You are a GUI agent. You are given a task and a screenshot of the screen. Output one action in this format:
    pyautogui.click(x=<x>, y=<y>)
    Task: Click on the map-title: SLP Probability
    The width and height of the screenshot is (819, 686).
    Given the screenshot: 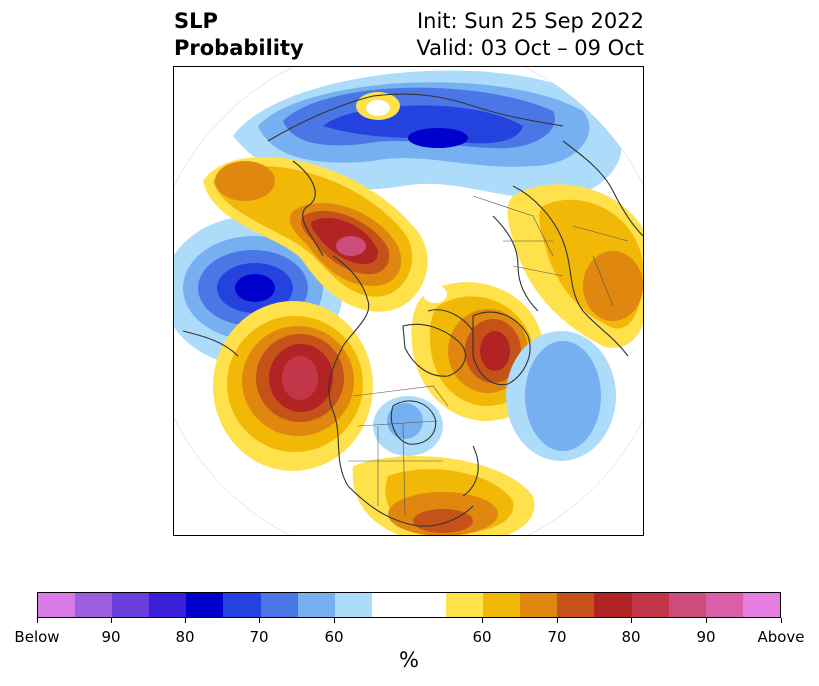 What is the action you would take?
    pyautogui.click(x=239, y=35)
    